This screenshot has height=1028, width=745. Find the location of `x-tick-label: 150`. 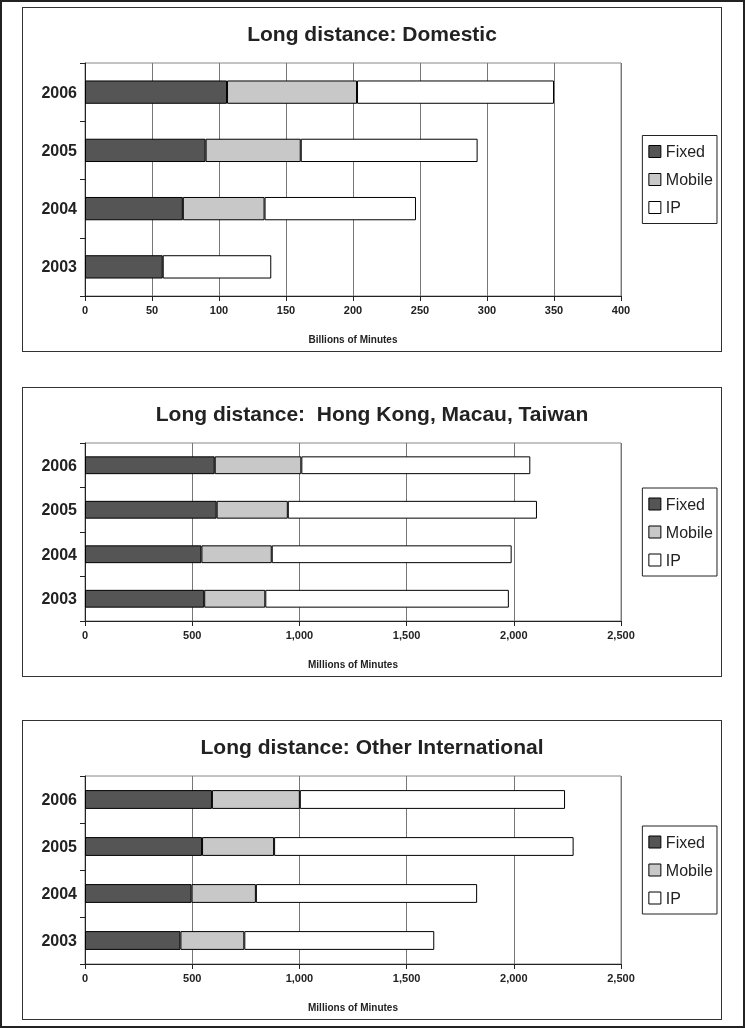

x-tick-label: 150 is located at coordinates (286, 309).